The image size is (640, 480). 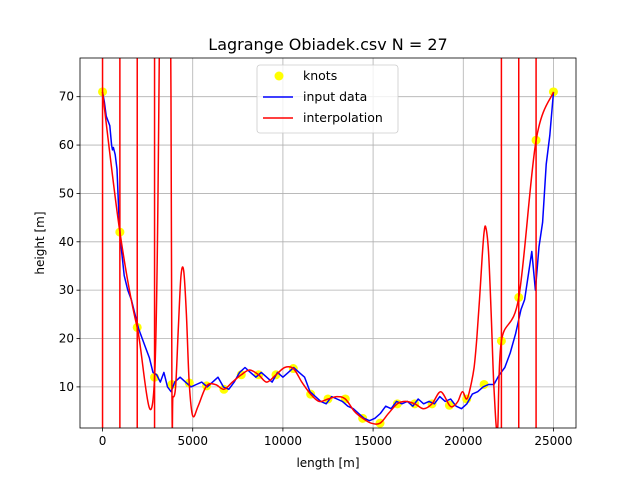 I want to click on y-tick-label: 40, so click(x=66, y=242).